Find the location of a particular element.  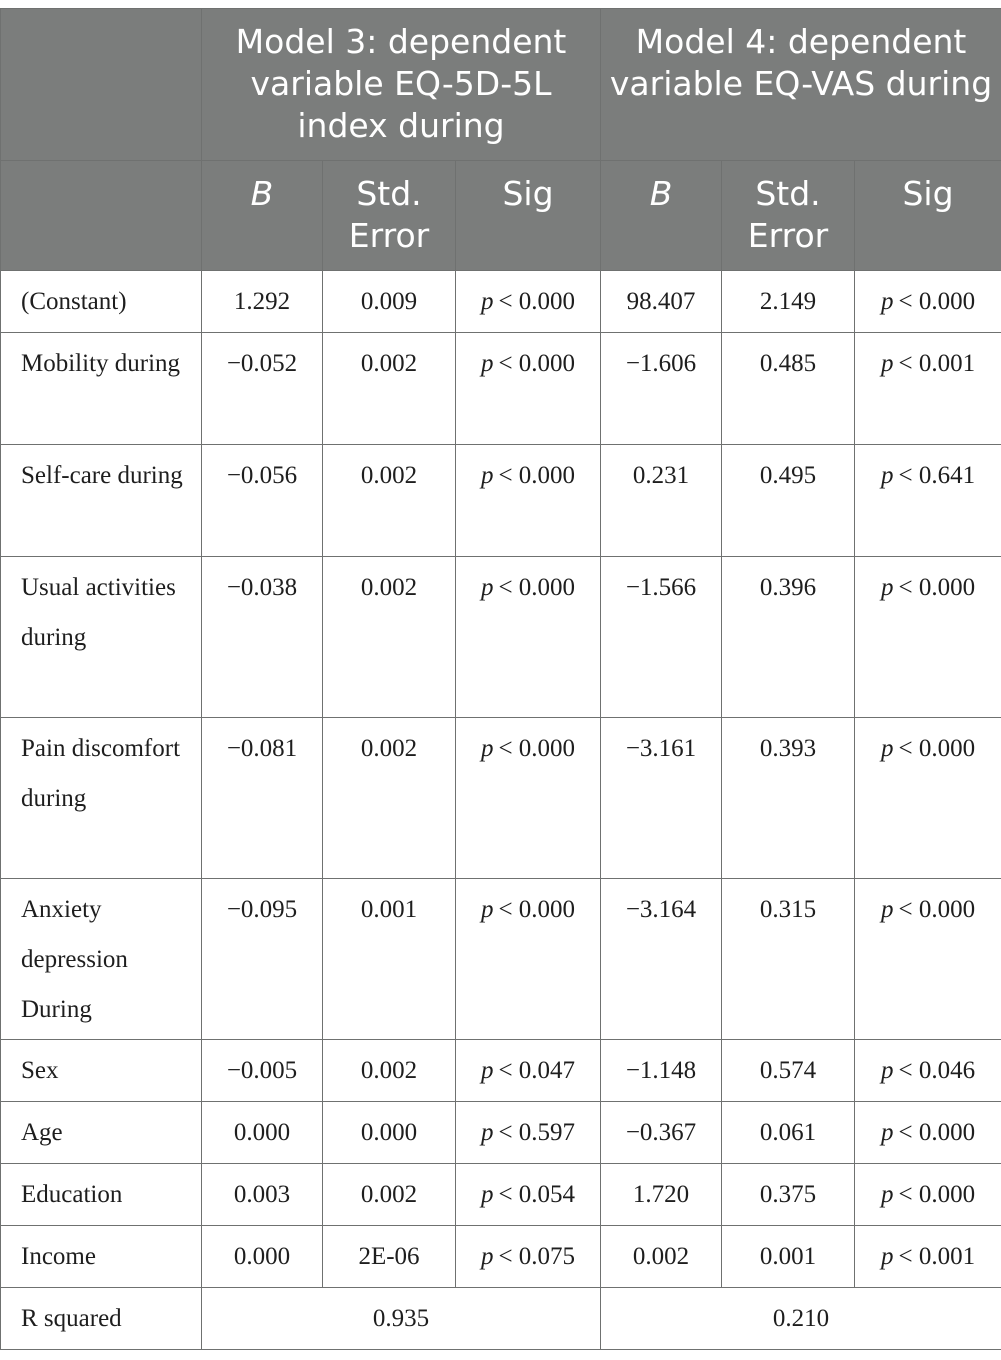

m3-b-cell: 0.003 is located at coordinates (262, 1194).